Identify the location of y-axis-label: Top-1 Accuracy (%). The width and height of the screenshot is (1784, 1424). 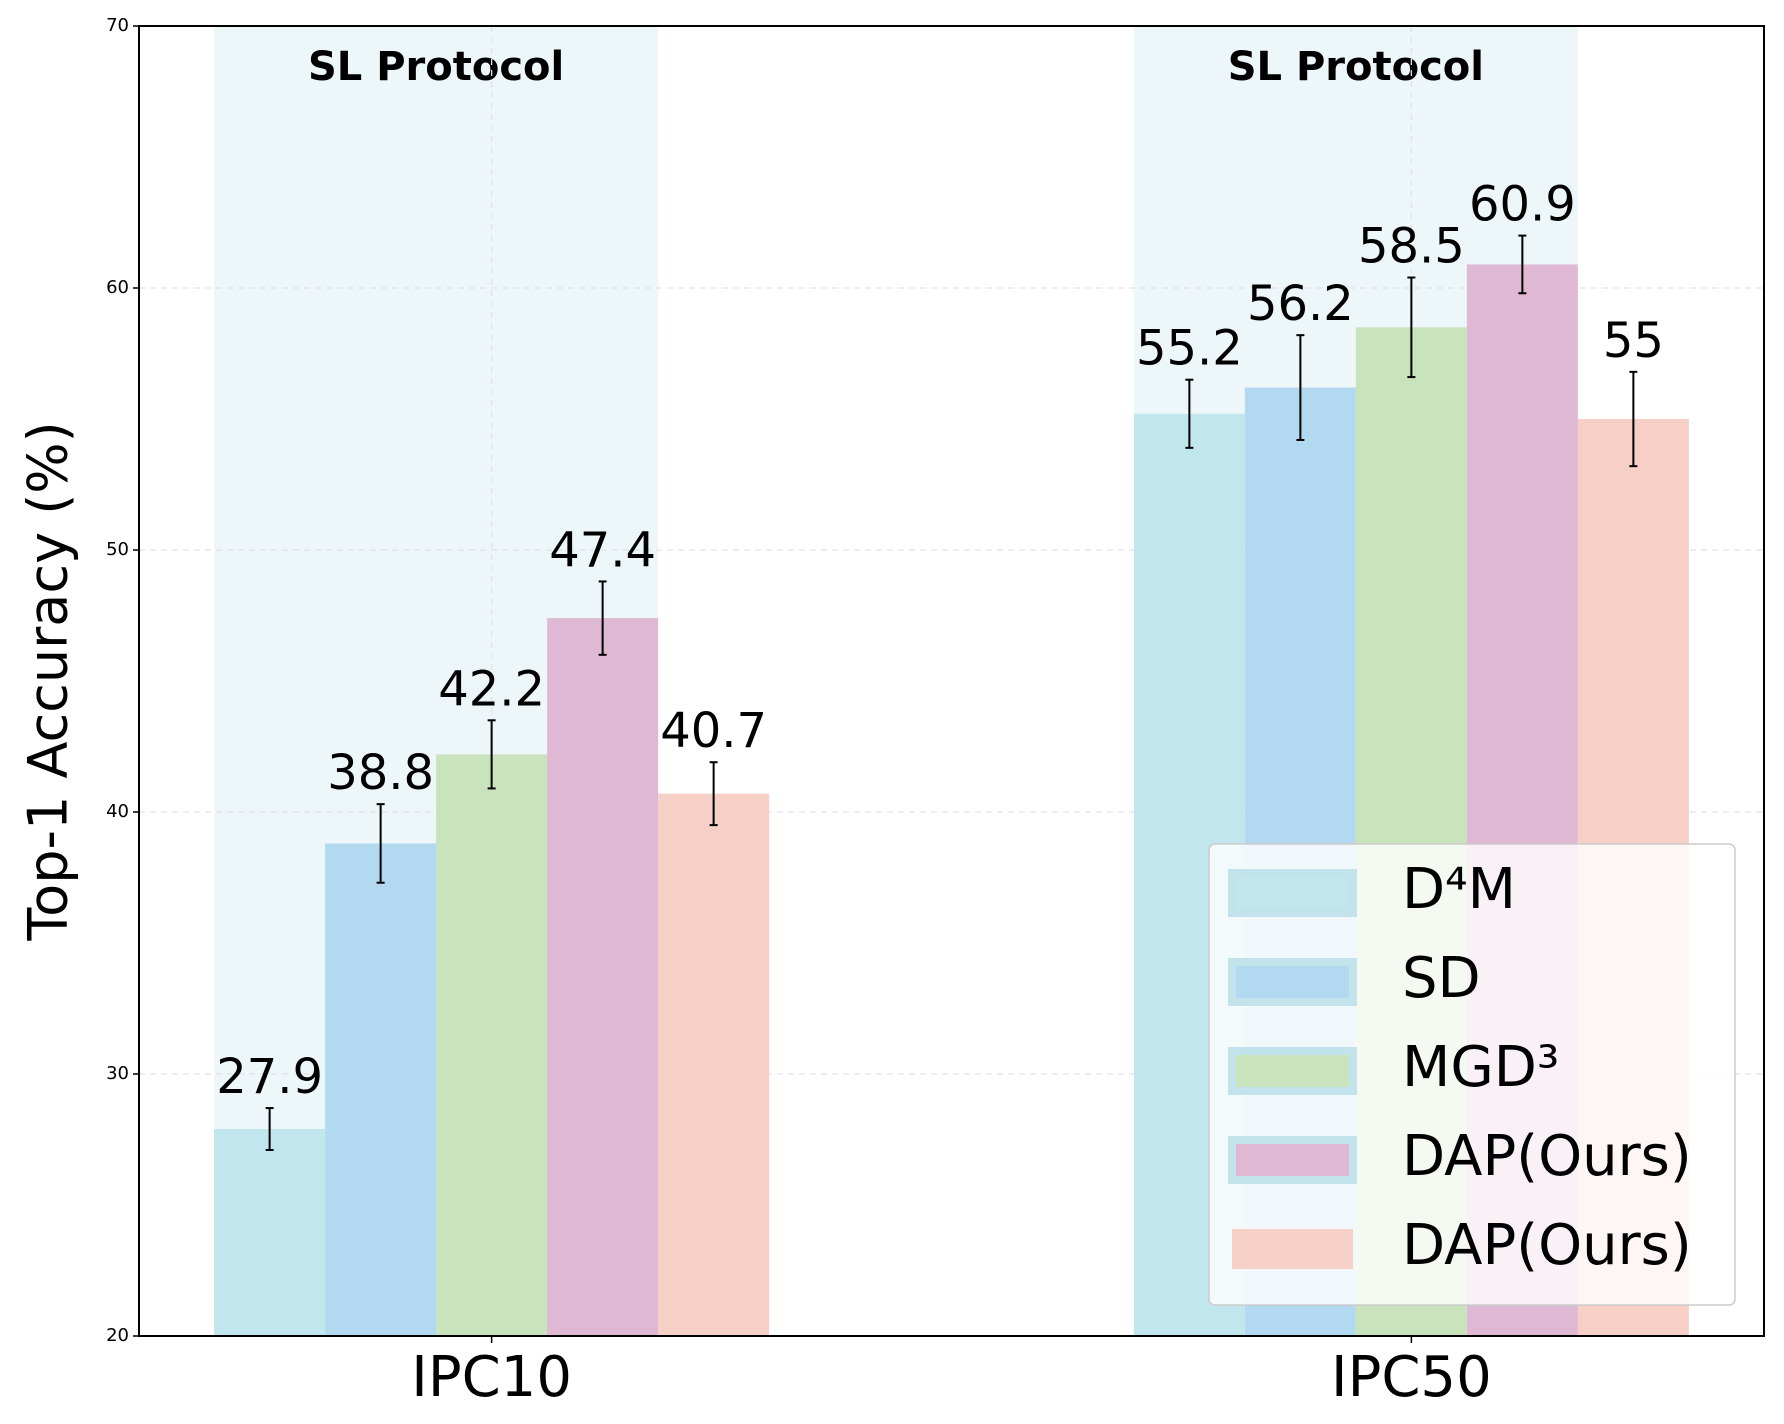
(48, 681).